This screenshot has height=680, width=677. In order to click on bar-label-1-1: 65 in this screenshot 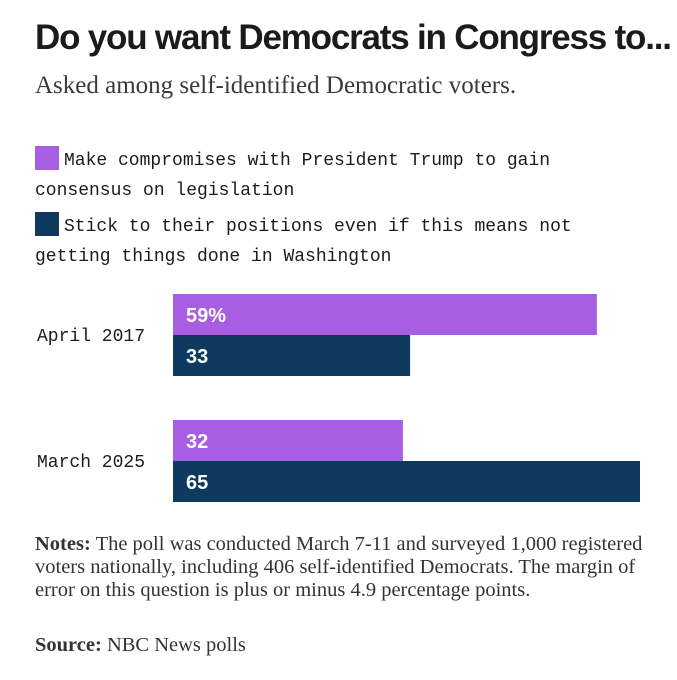, I will do `click(197, 483)`.